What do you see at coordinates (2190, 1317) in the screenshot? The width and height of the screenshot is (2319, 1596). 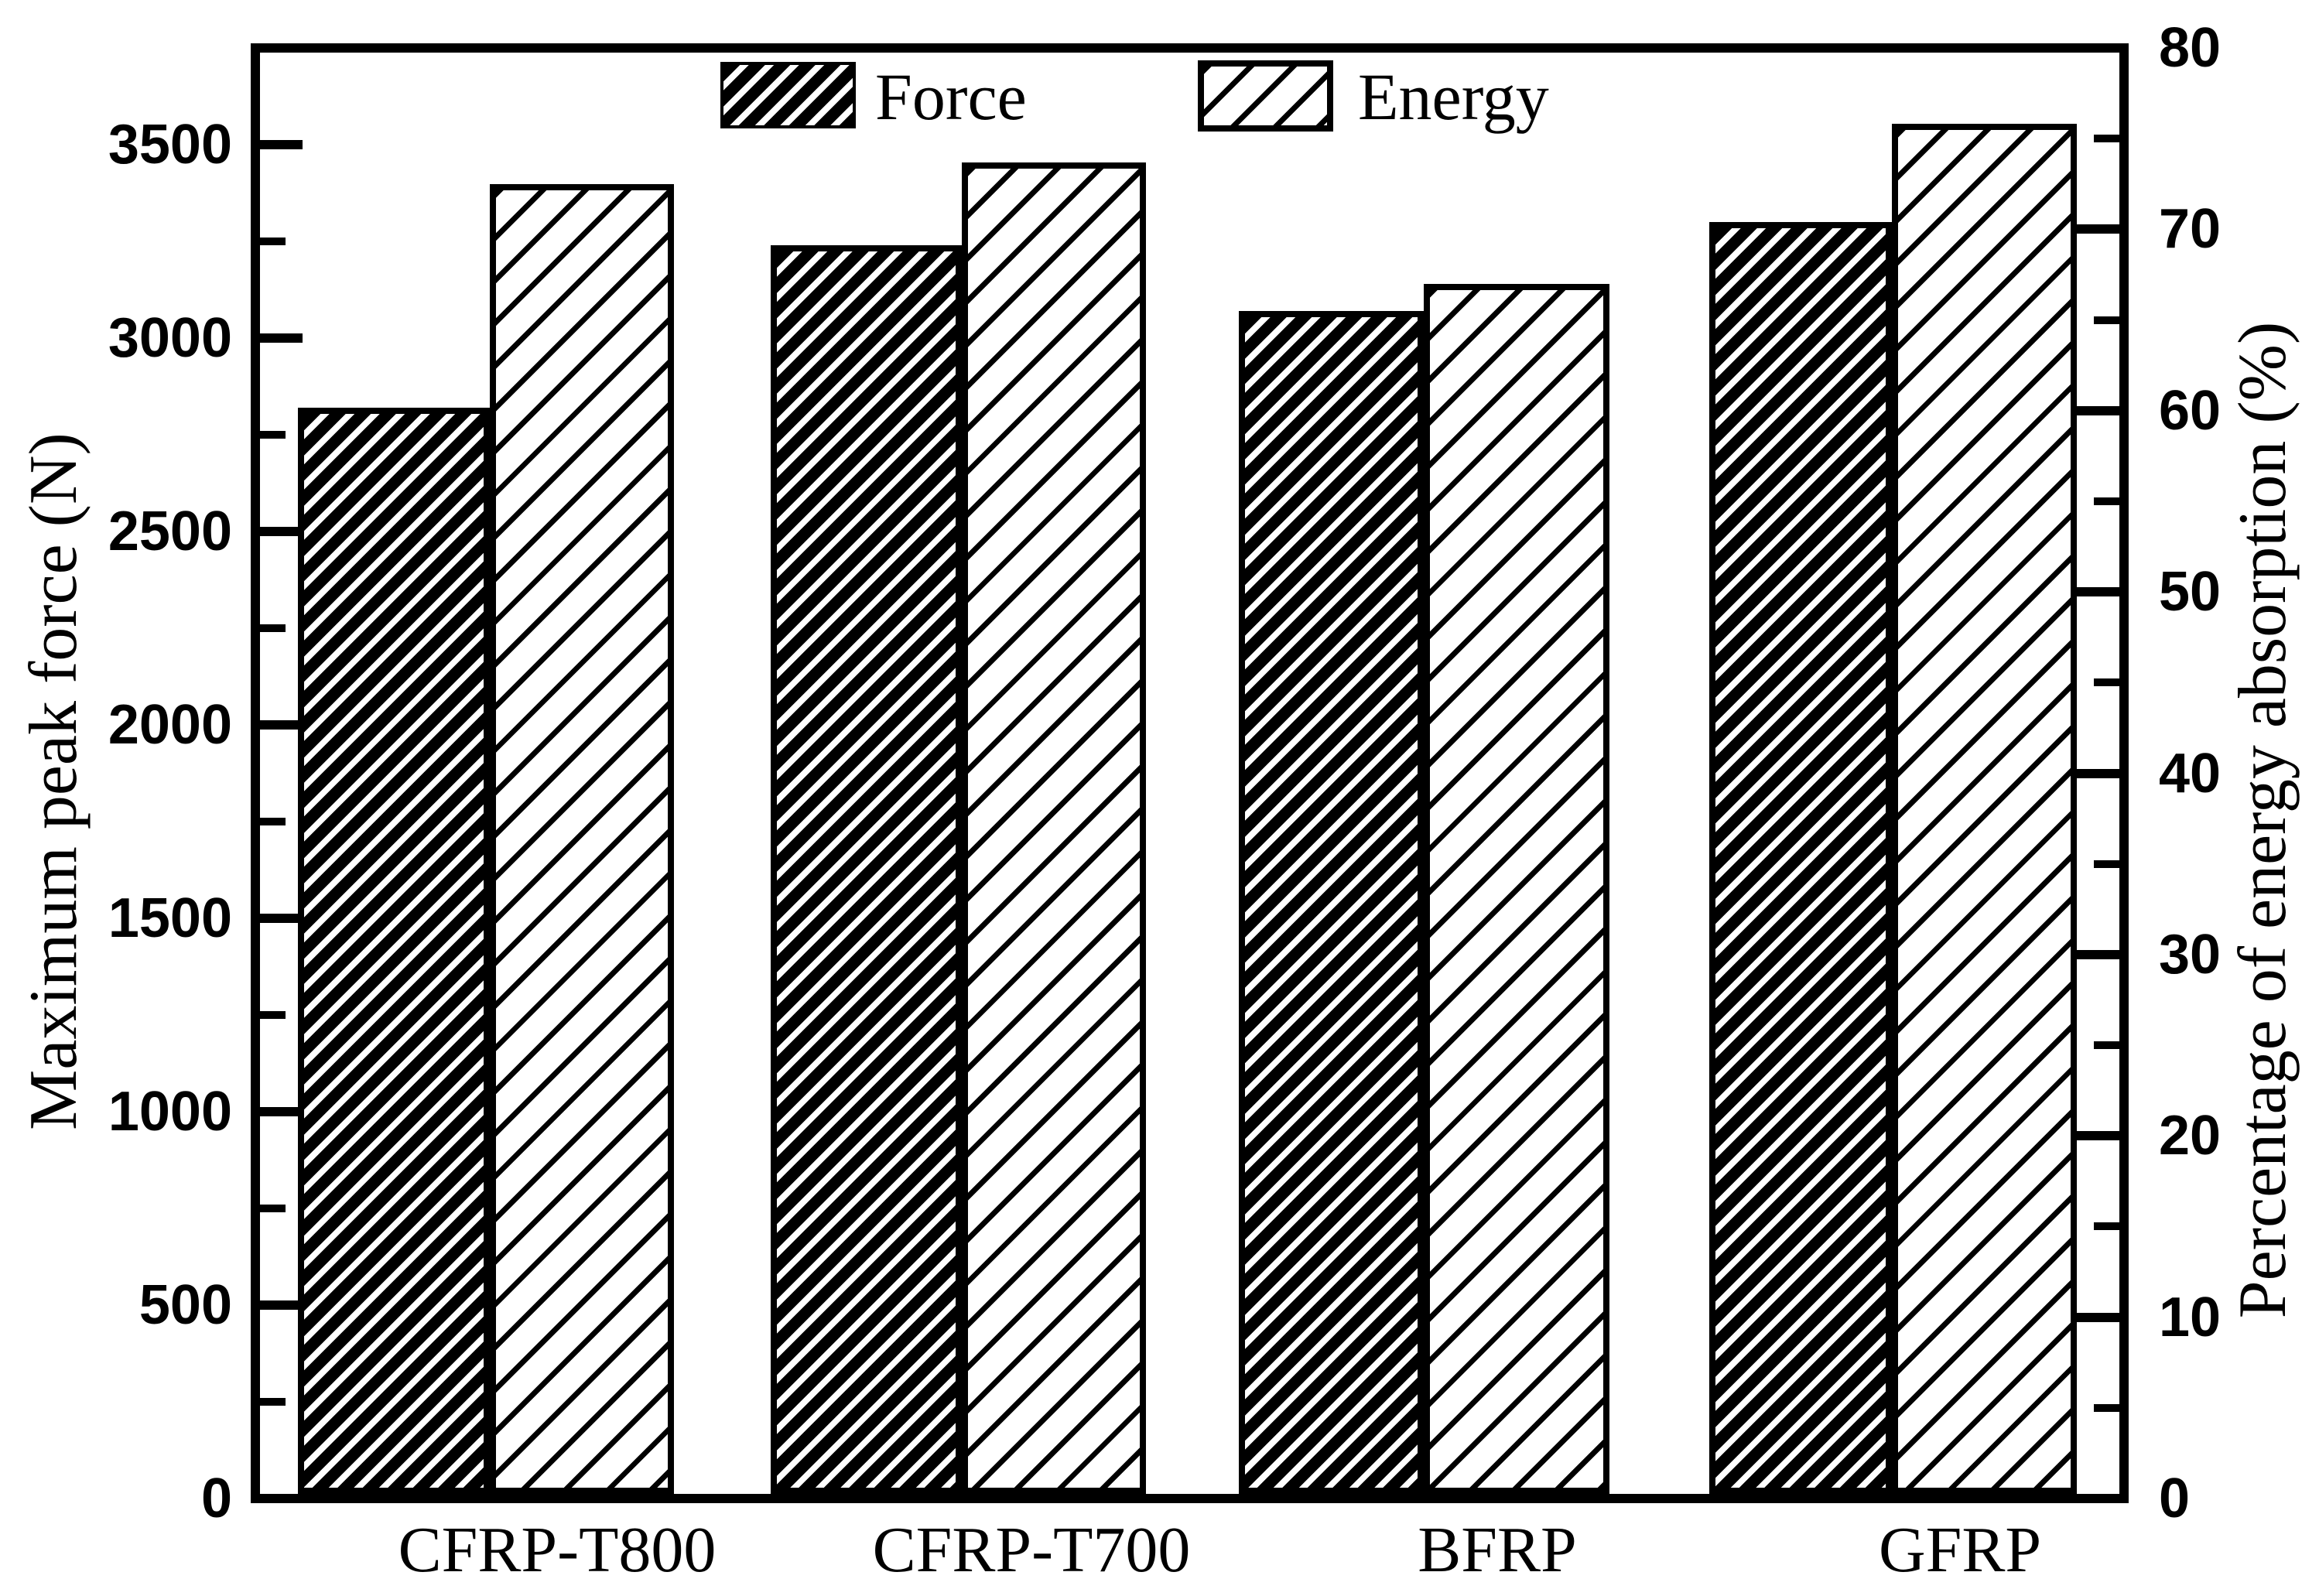 I see `right-tick-label-10: 10` at bounding box center [2190, 1317].